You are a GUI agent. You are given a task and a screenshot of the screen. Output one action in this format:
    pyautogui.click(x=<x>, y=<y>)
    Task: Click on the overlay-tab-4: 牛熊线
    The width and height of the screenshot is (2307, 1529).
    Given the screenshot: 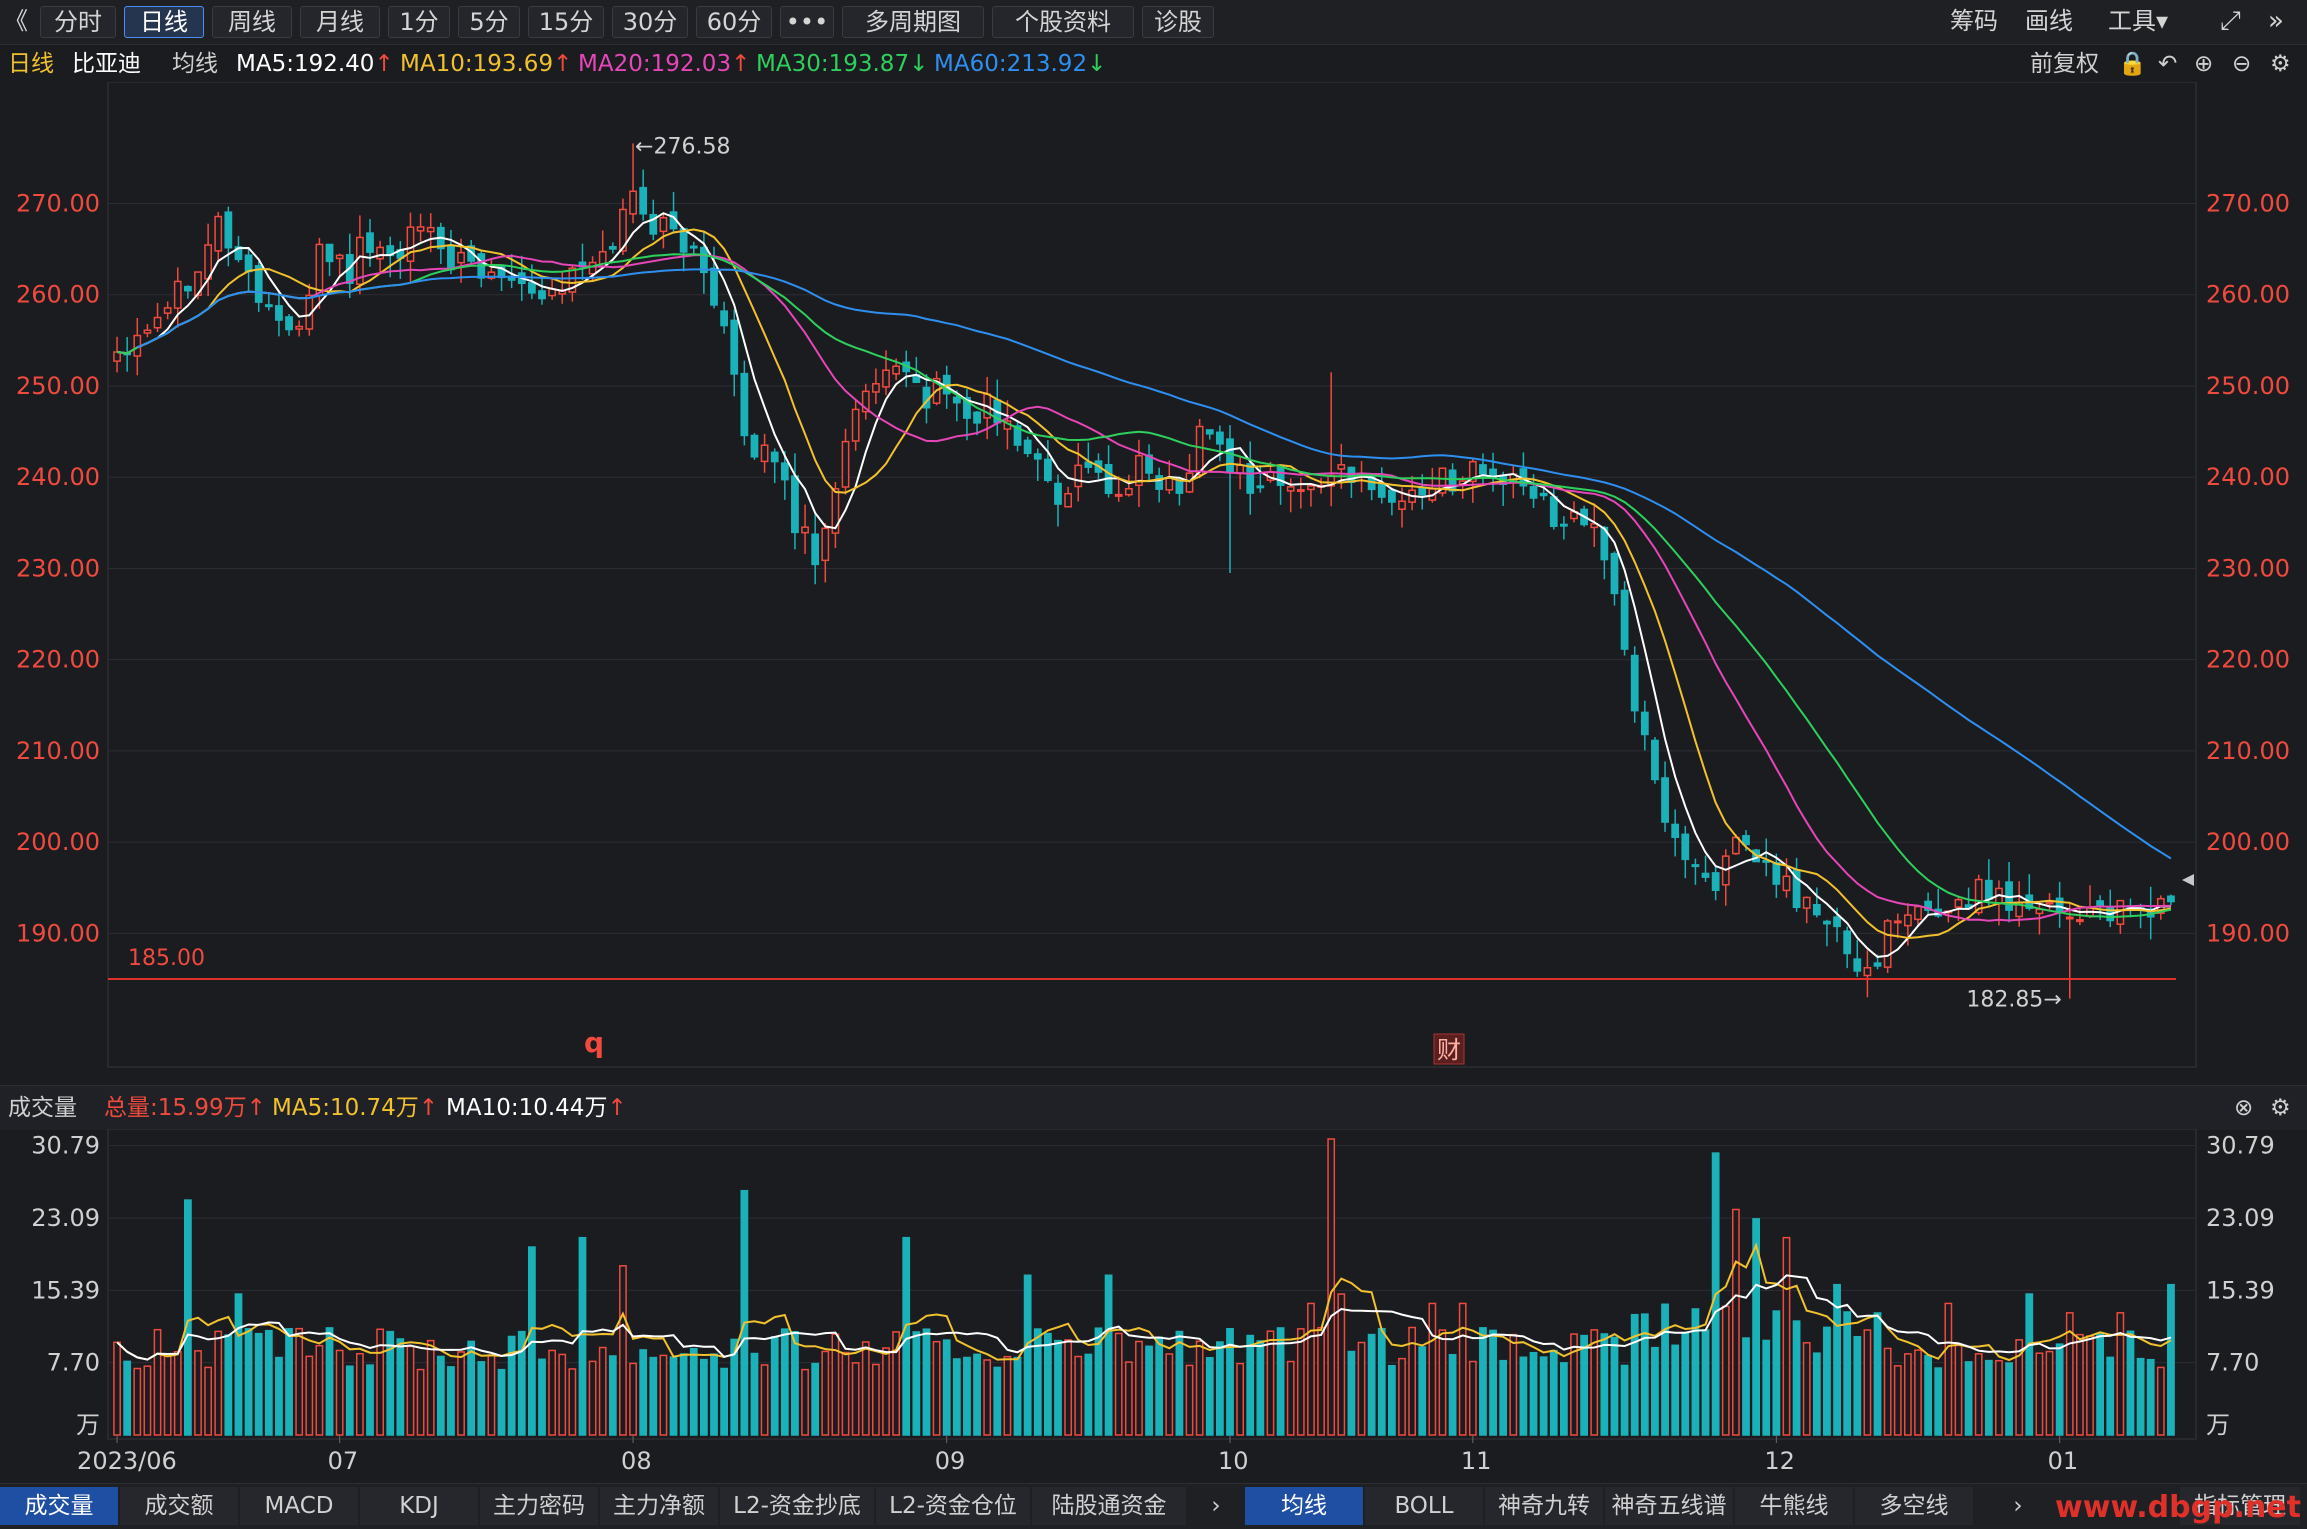 What is the action you would take?
    pyautogui.click(x=1794, y=1506)
    